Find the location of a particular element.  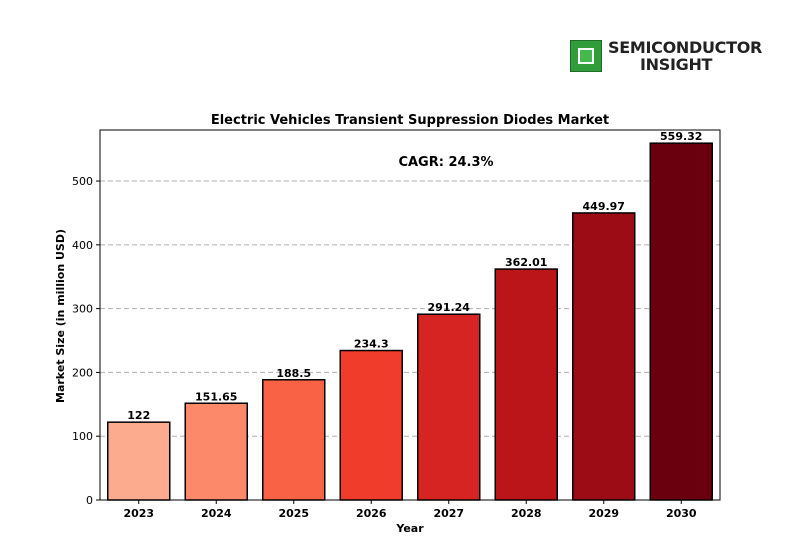

y-tick-label: 200 is located at coordinates (82, 372).